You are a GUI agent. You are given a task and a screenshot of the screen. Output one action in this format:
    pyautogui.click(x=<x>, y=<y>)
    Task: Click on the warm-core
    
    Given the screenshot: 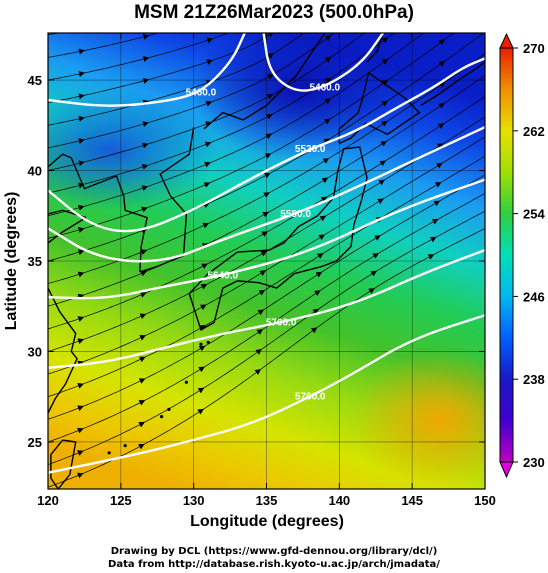 What is the action you would take?
    pyautogui.click(x=417, y=419)
    